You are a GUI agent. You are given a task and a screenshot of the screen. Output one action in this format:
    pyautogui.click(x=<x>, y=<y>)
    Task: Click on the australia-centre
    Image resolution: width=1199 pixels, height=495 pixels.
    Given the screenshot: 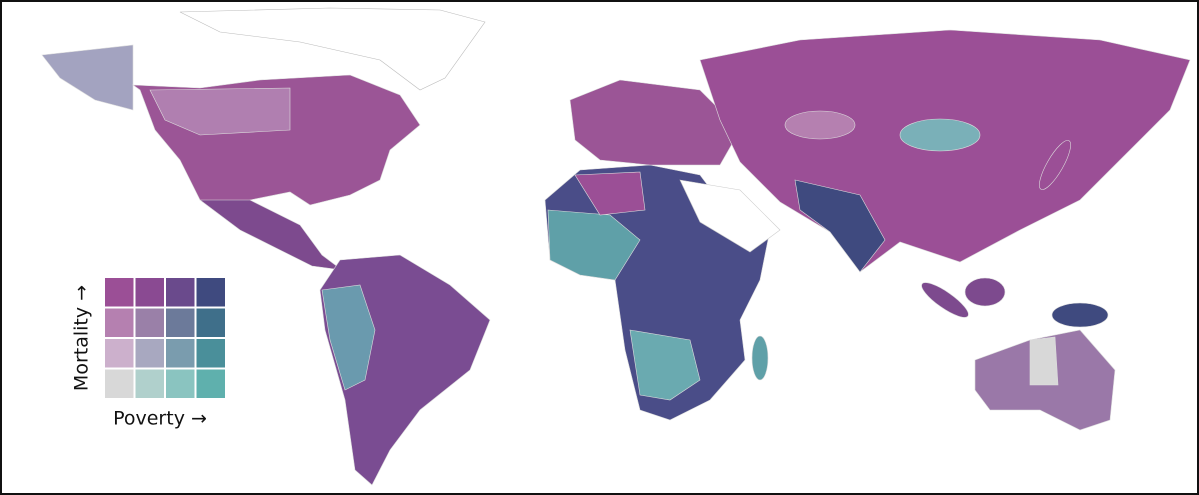 What is the action you would take?
    pyautogui.click(x=1044, y=361)
    